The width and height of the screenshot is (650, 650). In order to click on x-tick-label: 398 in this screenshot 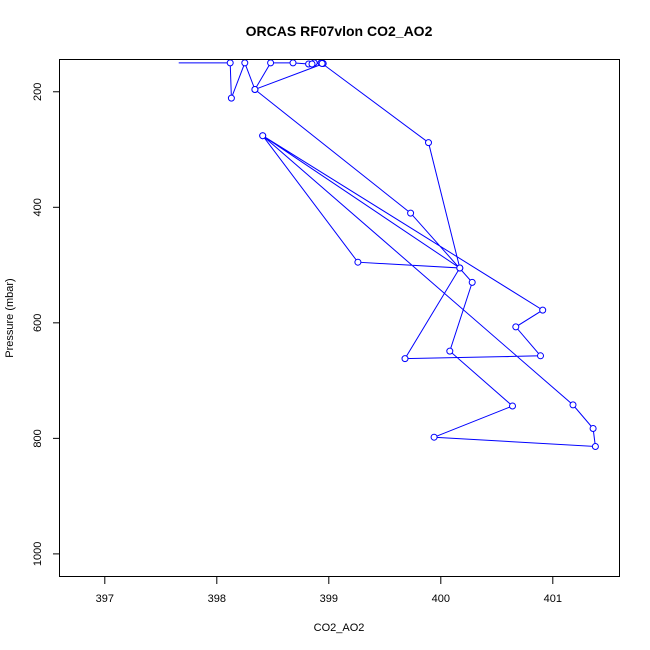, I will do `click(217, 599)`.